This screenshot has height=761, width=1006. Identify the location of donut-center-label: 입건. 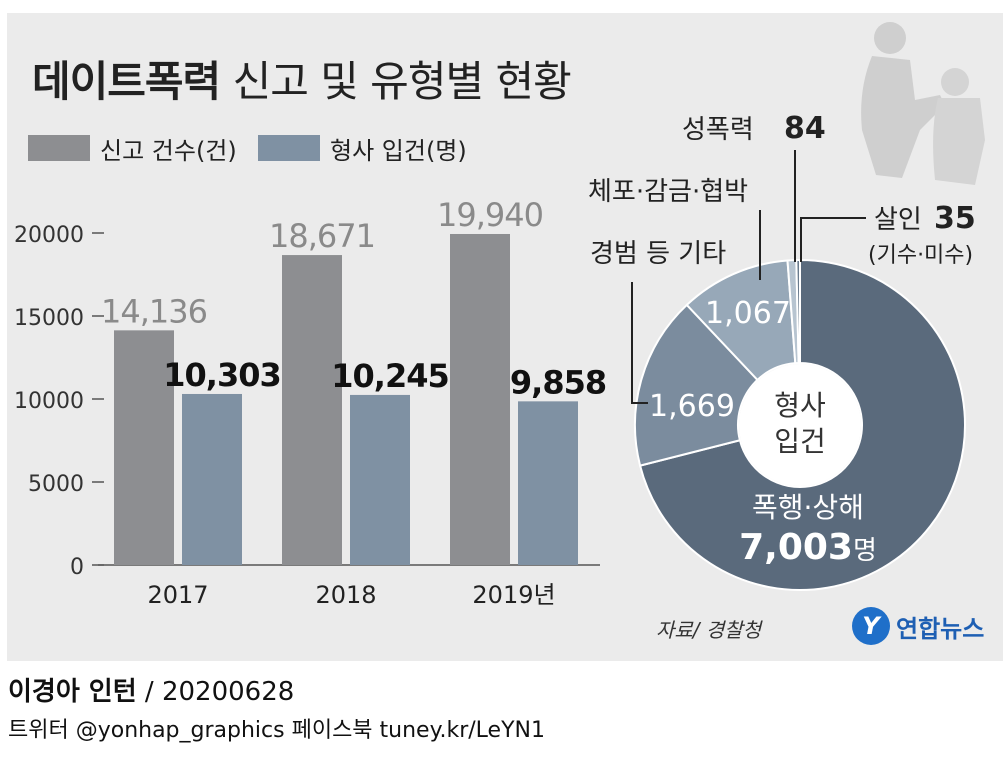
(800, 441).